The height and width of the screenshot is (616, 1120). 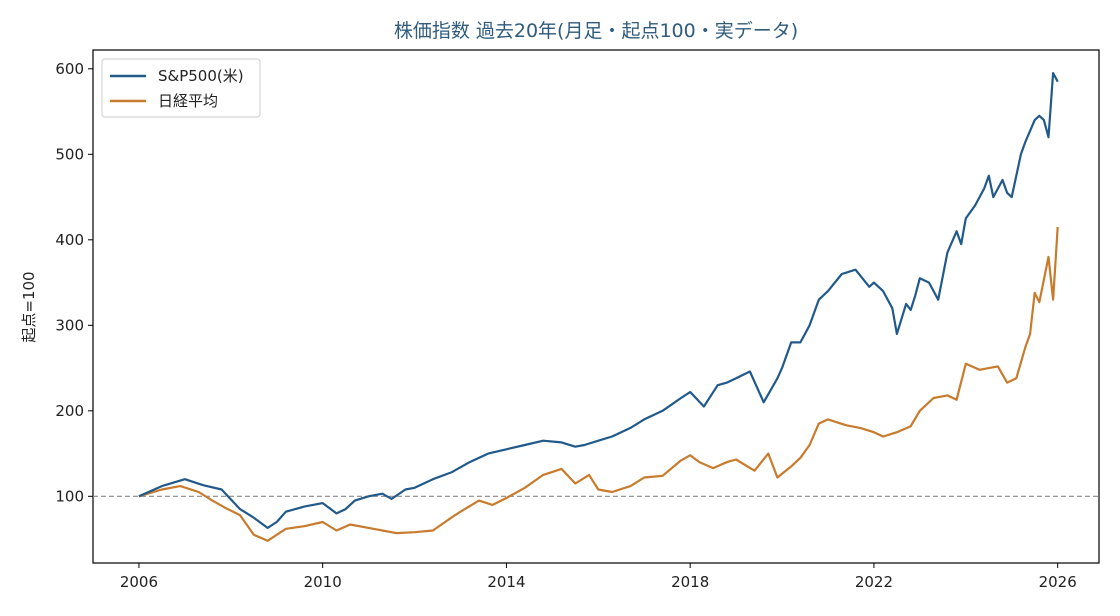 What do you see at coordinates (598, 577) in the screenshot?
I see `x-ticks: 2006 2010 2014 2018 2022 2026` at bounding box center [598, 577].